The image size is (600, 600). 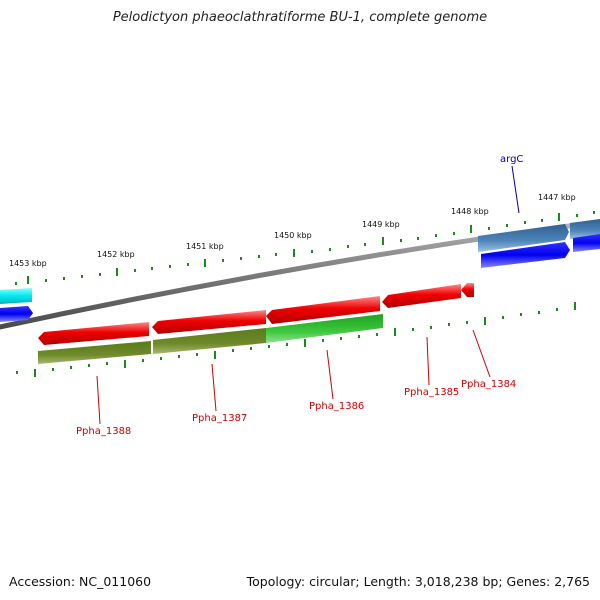 I want to click on outer-tick-scale, so click(x=305, y=248).